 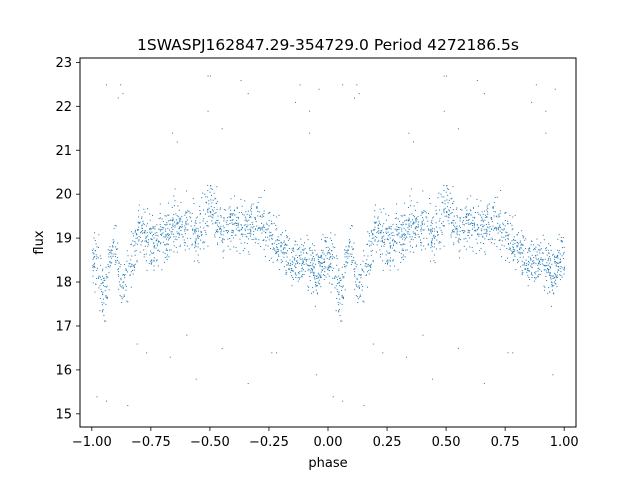 What do you see at coordinates (63, 195) in the screenshot?
I see `y-tick-label: 20` at bounding box center [63, 195].